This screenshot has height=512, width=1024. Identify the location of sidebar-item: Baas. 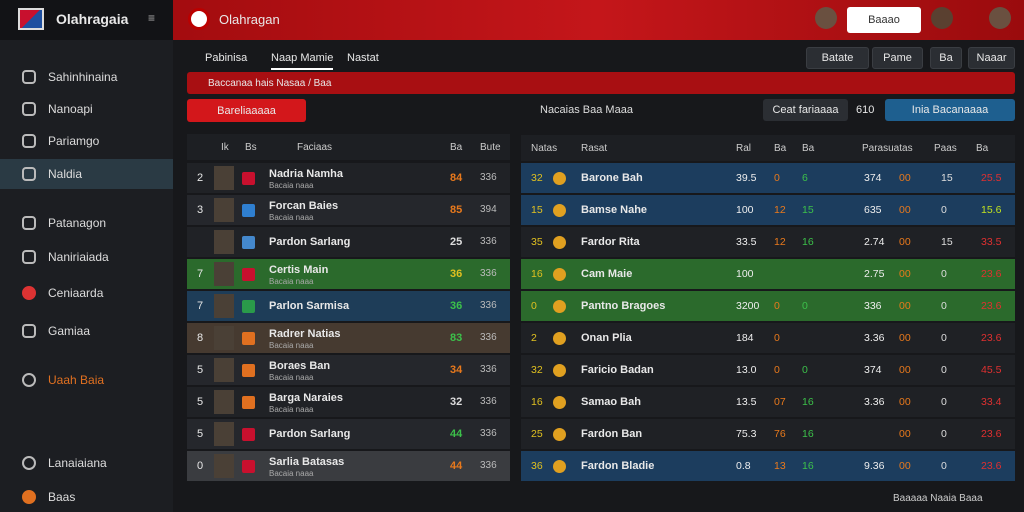
(86, 497).